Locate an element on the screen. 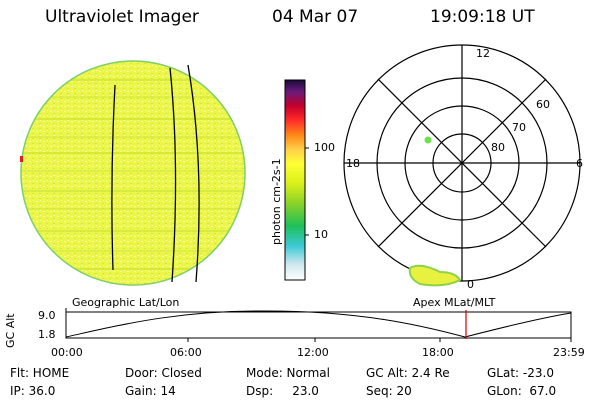 This screenshot has height=400, width=600. polar-label-right: 6 is located at coordinates (579, 163).